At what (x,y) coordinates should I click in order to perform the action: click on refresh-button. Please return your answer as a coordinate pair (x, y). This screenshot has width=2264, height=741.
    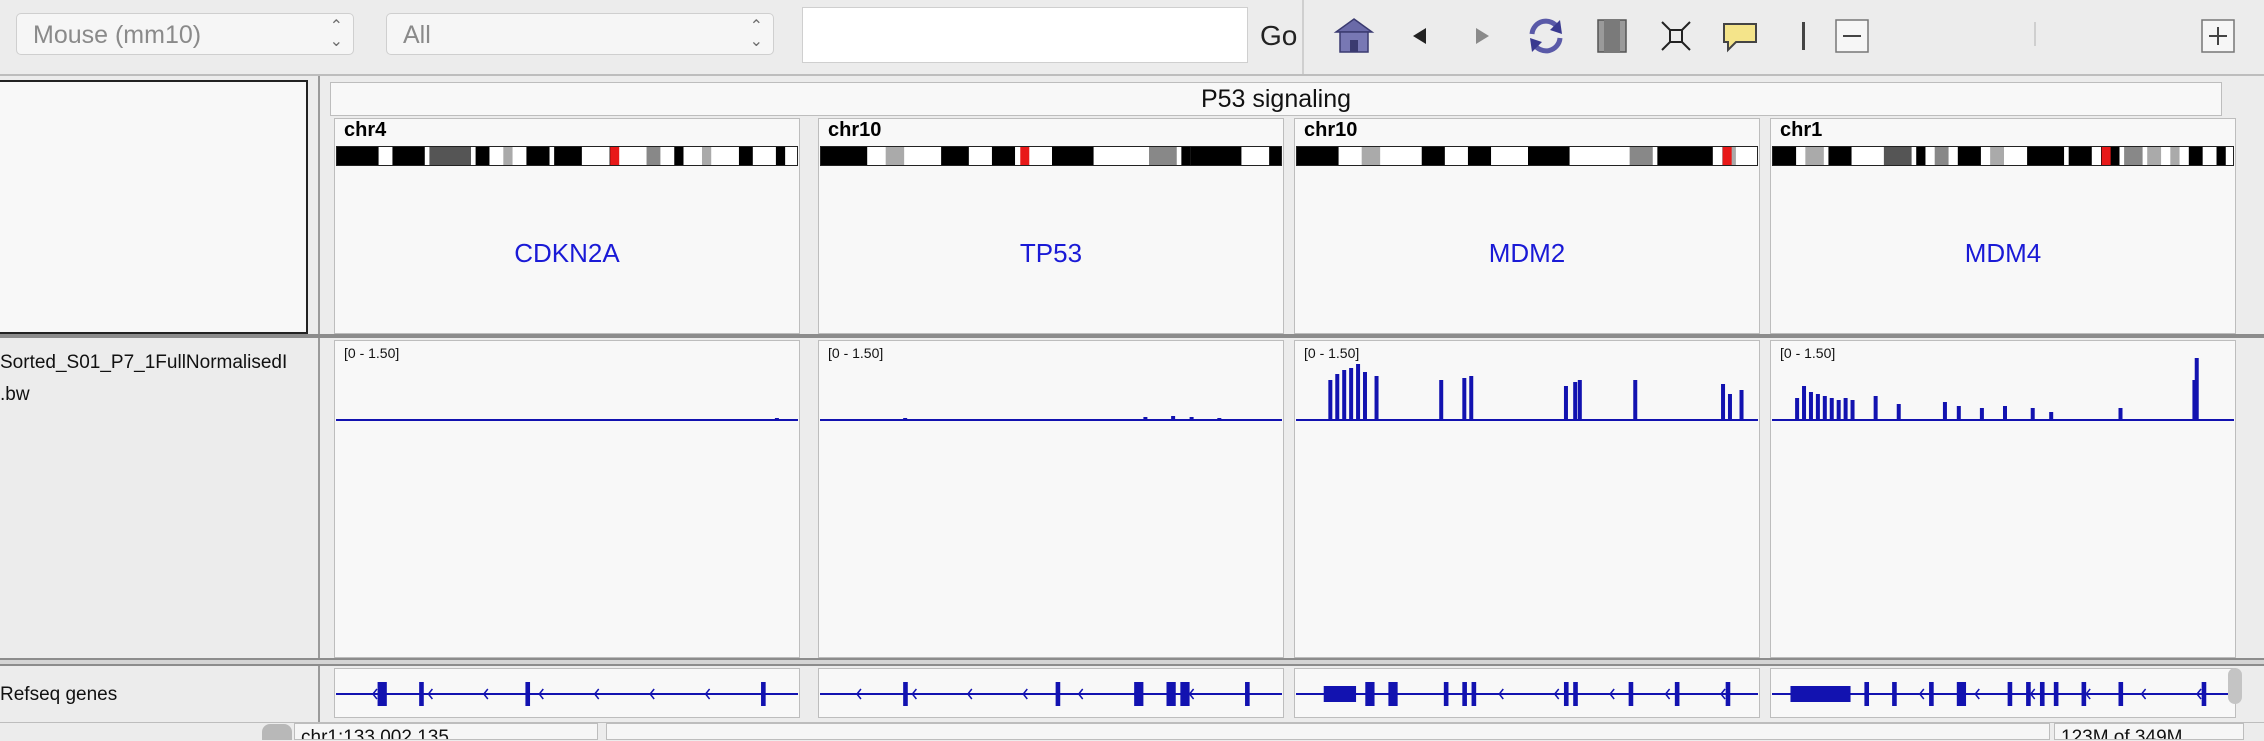
    Looking at the image, I should click on (1546, 36).